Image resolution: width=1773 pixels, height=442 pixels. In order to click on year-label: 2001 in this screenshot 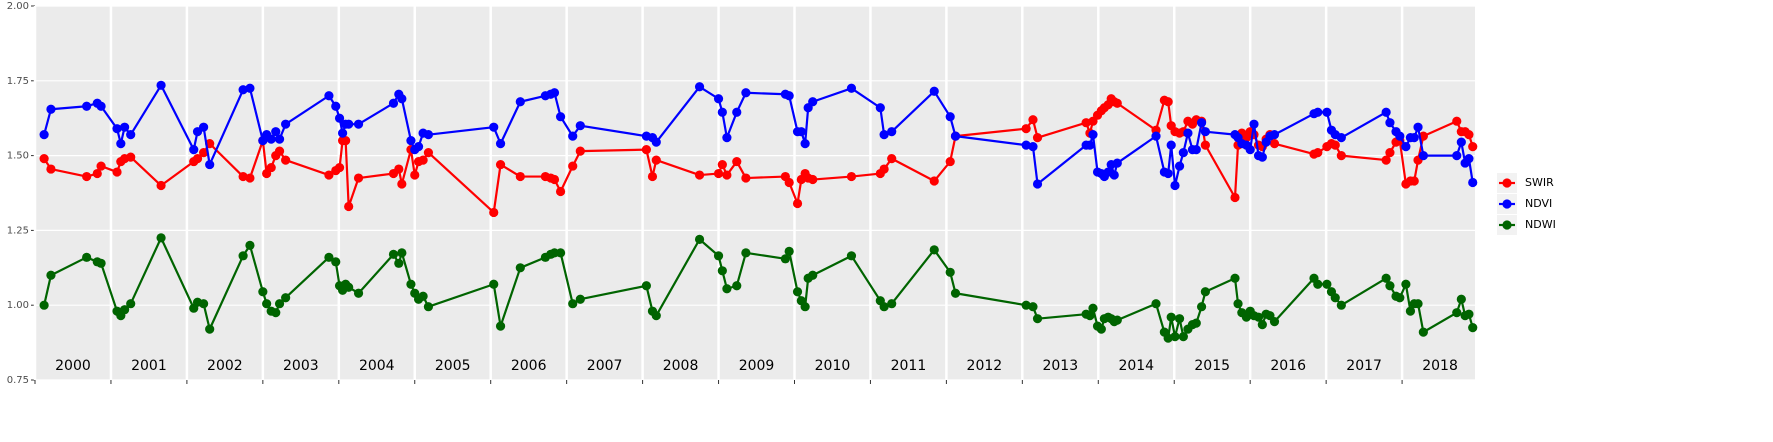, I will do `click(149, 366)`.